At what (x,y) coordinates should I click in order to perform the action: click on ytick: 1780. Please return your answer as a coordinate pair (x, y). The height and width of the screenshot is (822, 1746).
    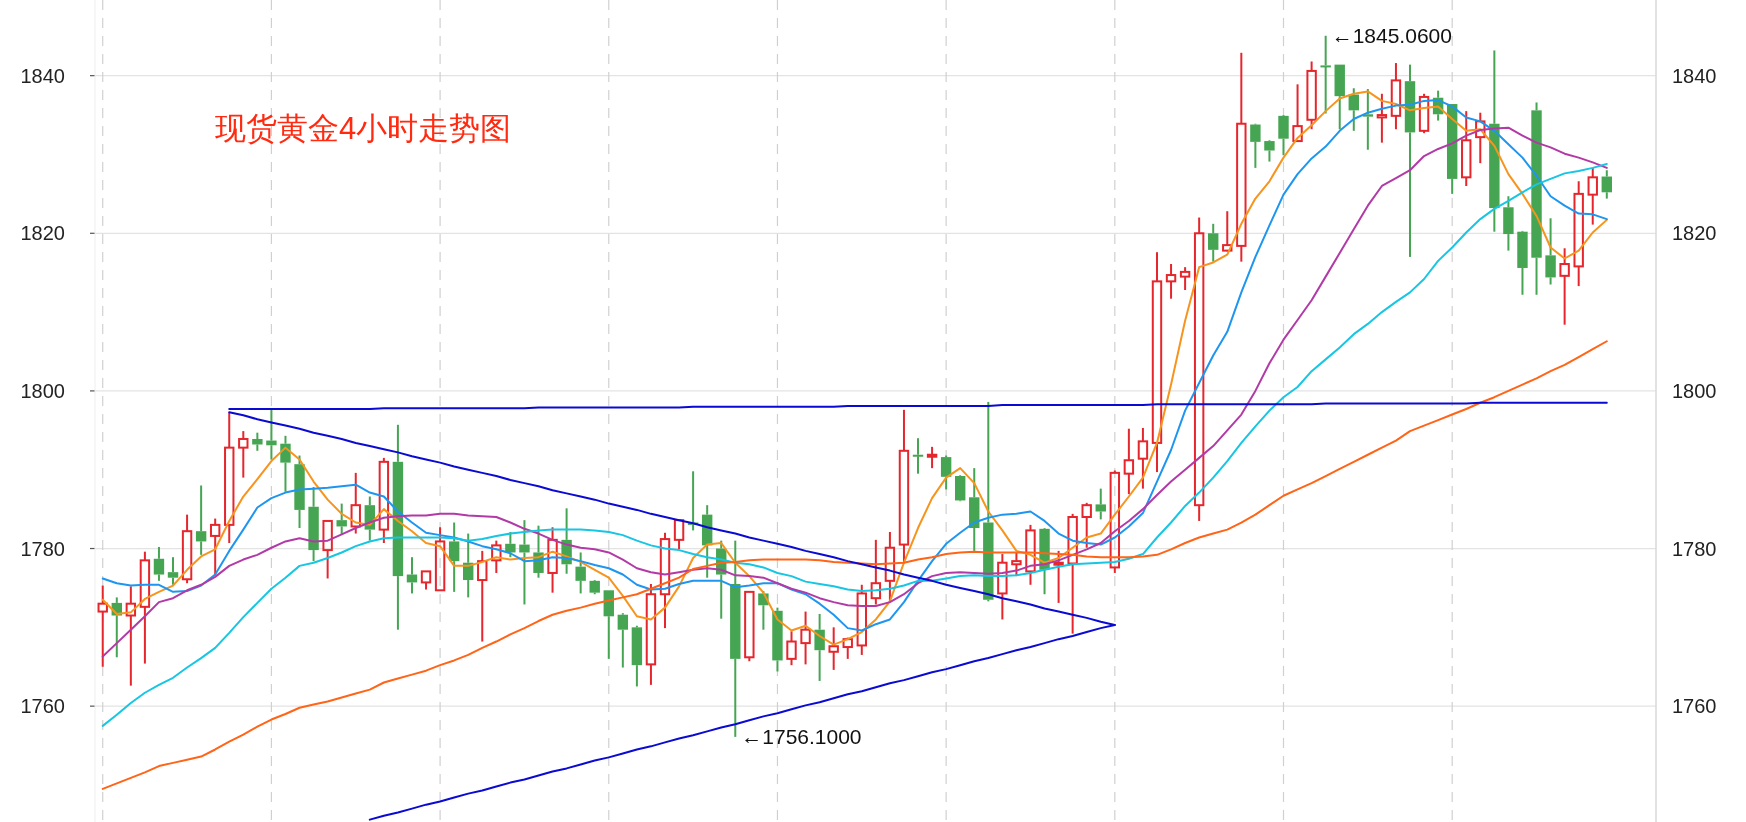
    Looking at the image, I should click on (42, 548).